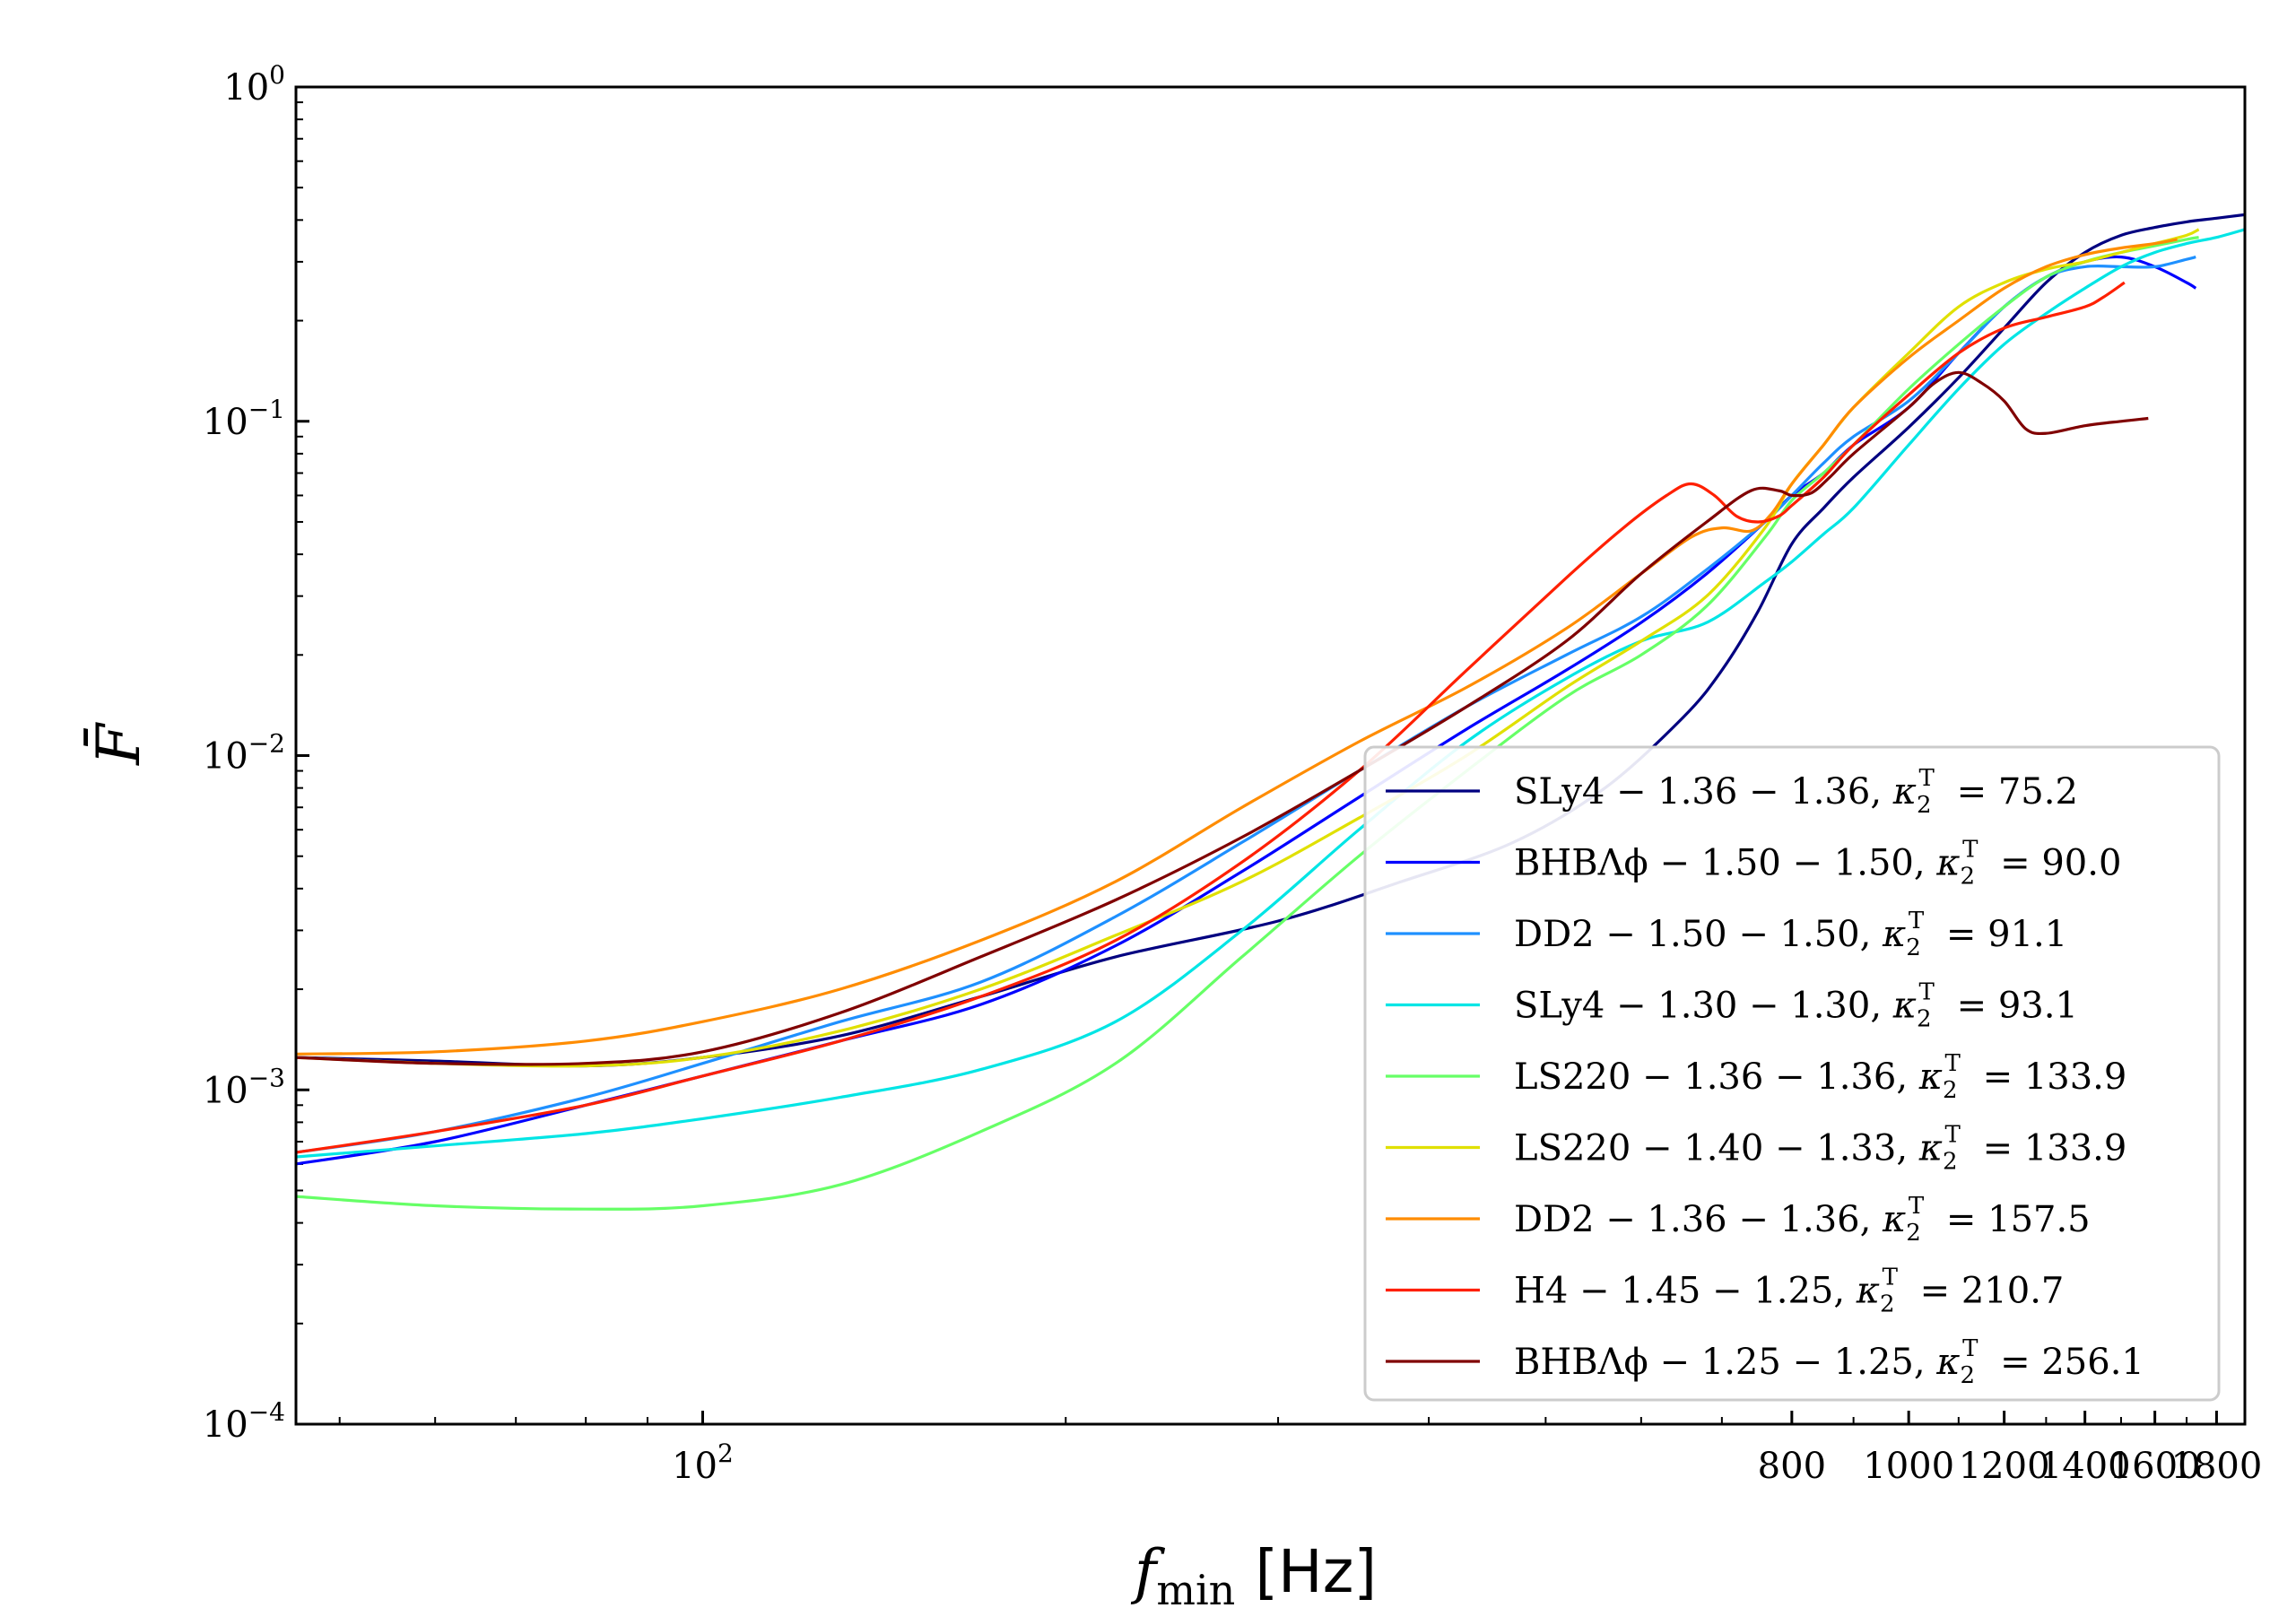  What do you see at coordinates (1986, 1292) in the screenshot?
I see `legend-kappa-value: = 210.7` at bounding box center [1986, 1292].